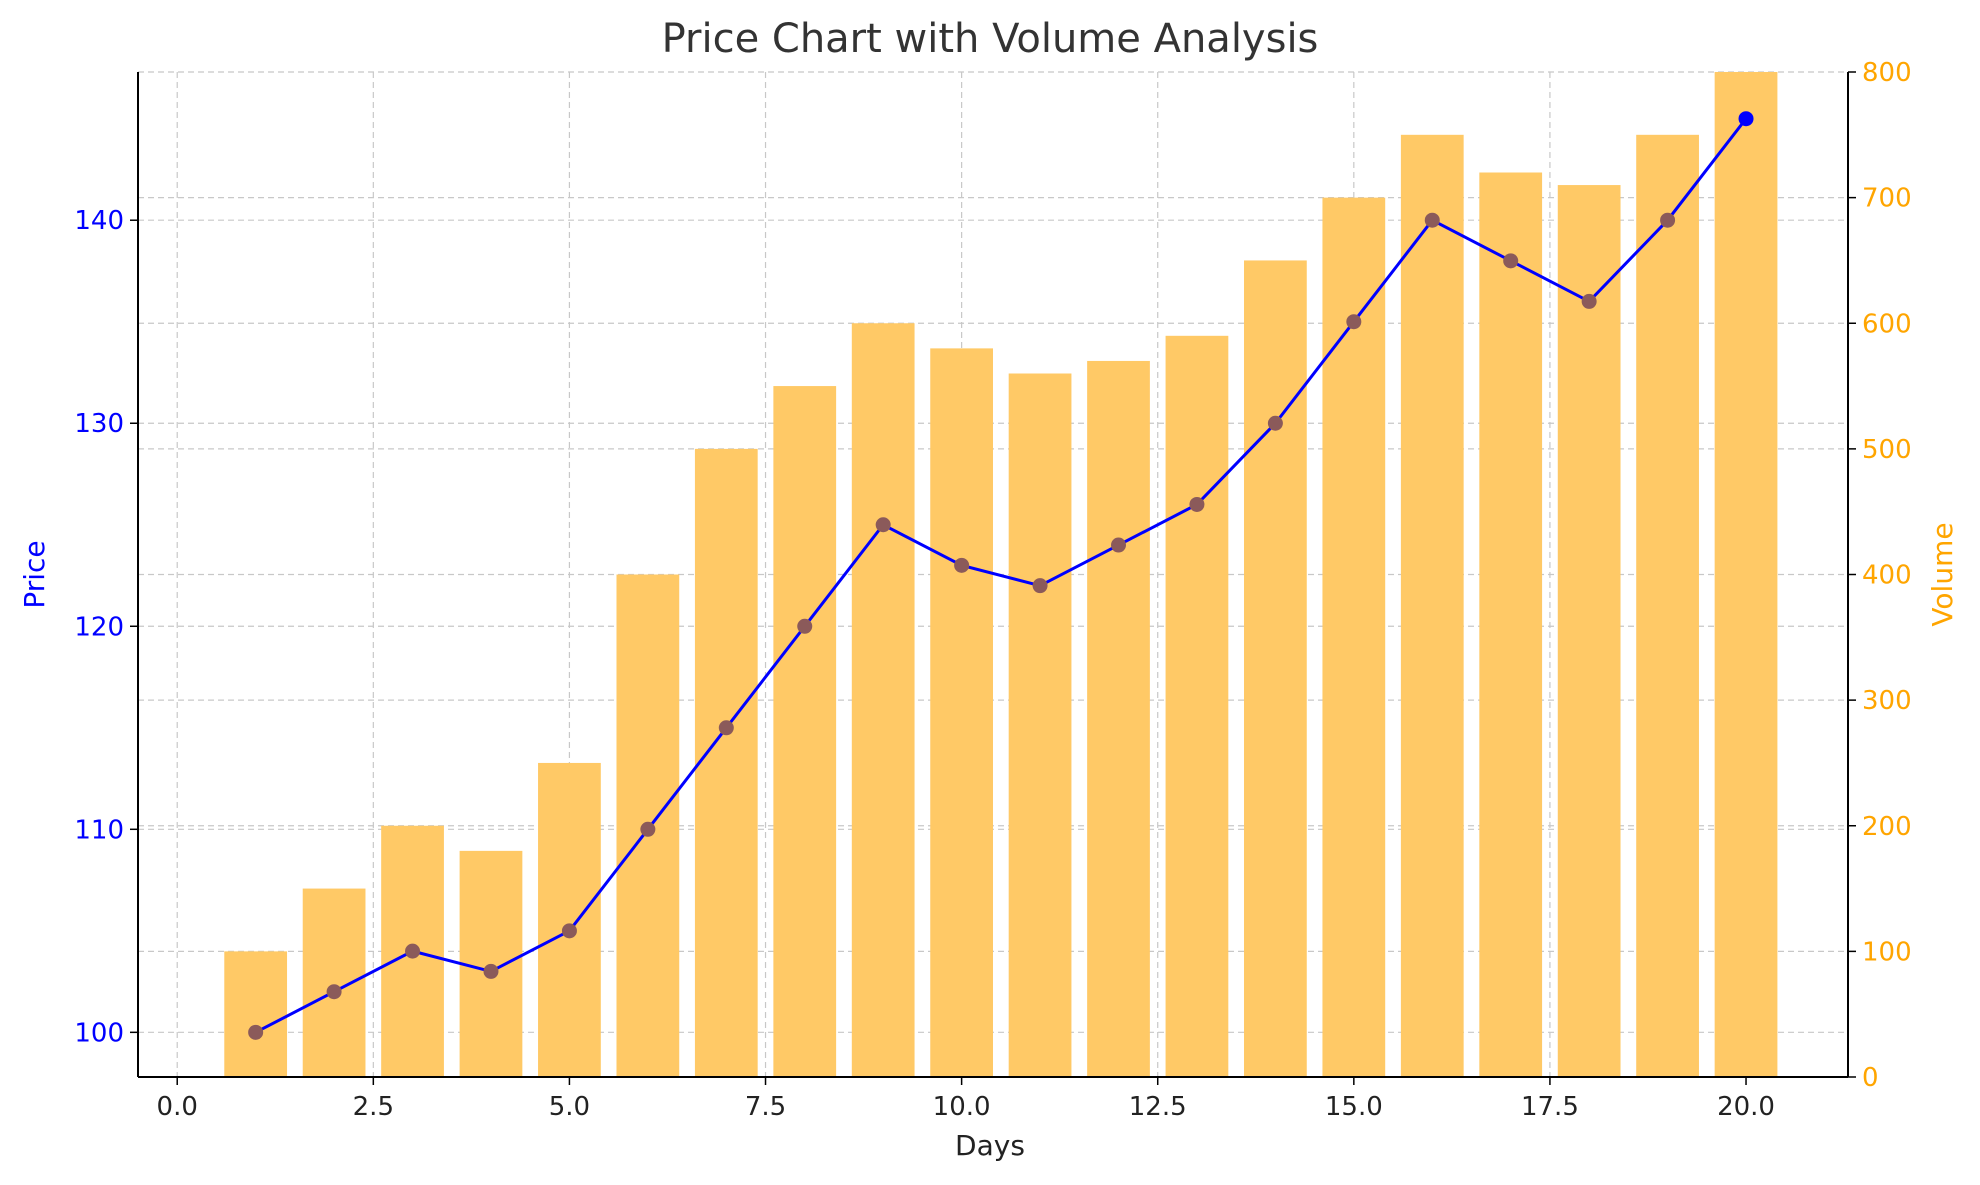 The height and width of the screenshot is (1185, 1980). What do you see at coordinates (1887, 324) in the screenshot?
I see `y2-tick-label: 600` at bounding box center [1887, 324].